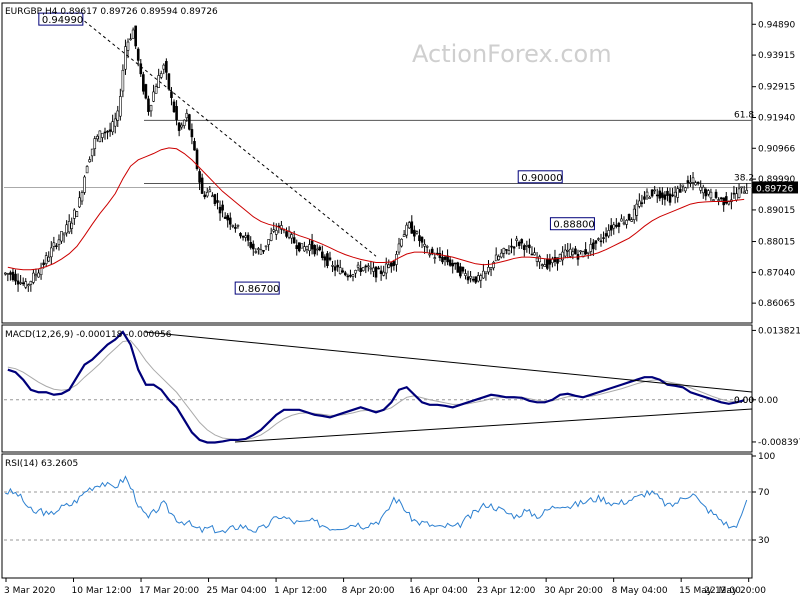 This screenshot has width=800, height=600. I want to click on time-tick-label: 30 Apr 20:00, so click(573, 591).